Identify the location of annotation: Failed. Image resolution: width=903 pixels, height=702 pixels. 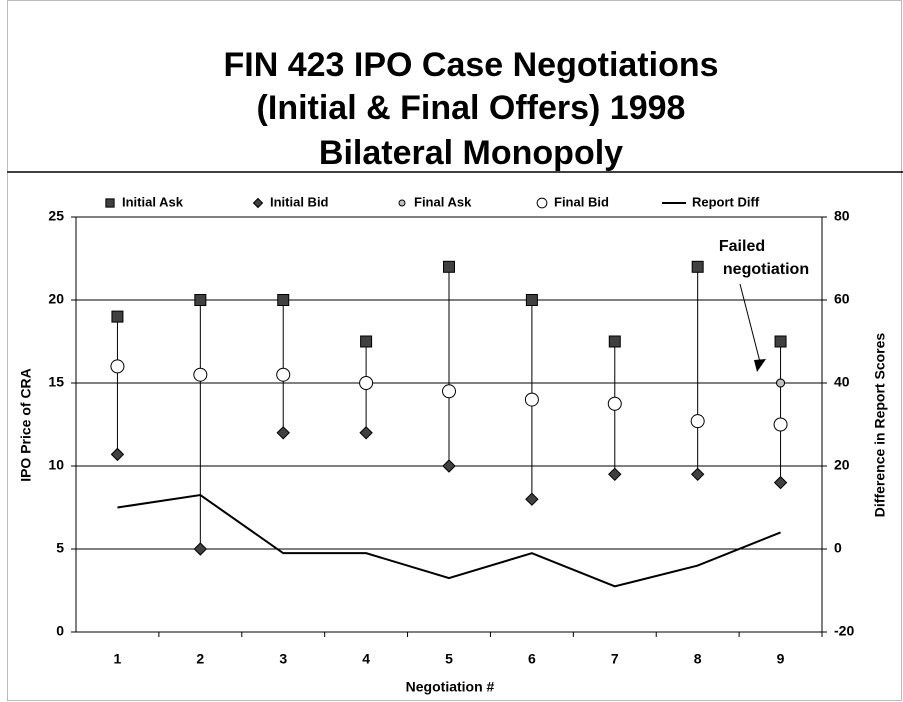
(742, 246).